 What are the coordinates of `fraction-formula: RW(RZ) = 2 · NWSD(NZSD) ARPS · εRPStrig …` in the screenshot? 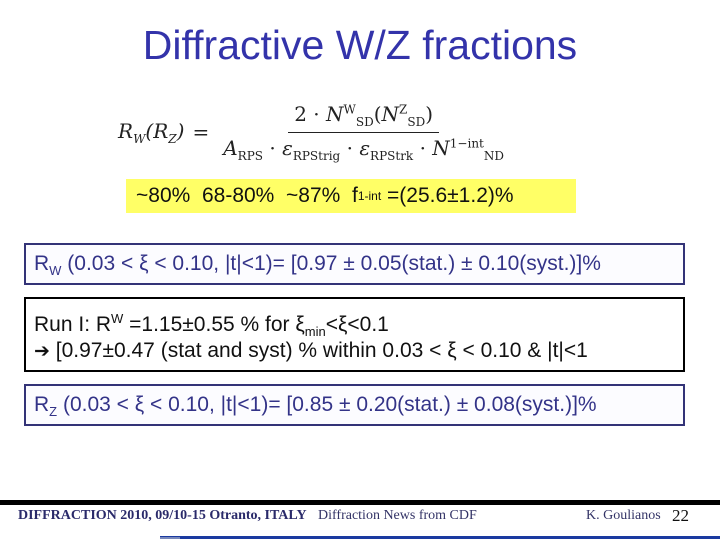 It's located at (314, 132).